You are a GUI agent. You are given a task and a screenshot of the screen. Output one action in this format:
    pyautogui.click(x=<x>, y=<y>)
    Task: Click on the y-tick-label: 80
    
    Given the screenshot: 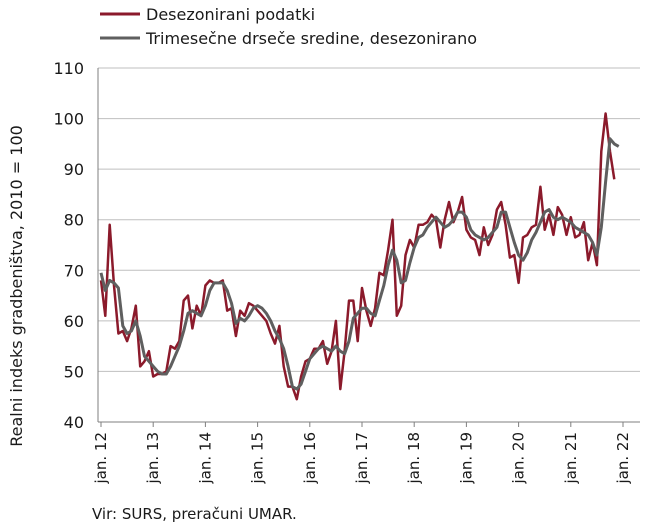 What is the action you would take?
    pyautogui.click(x=74, y=220)
    